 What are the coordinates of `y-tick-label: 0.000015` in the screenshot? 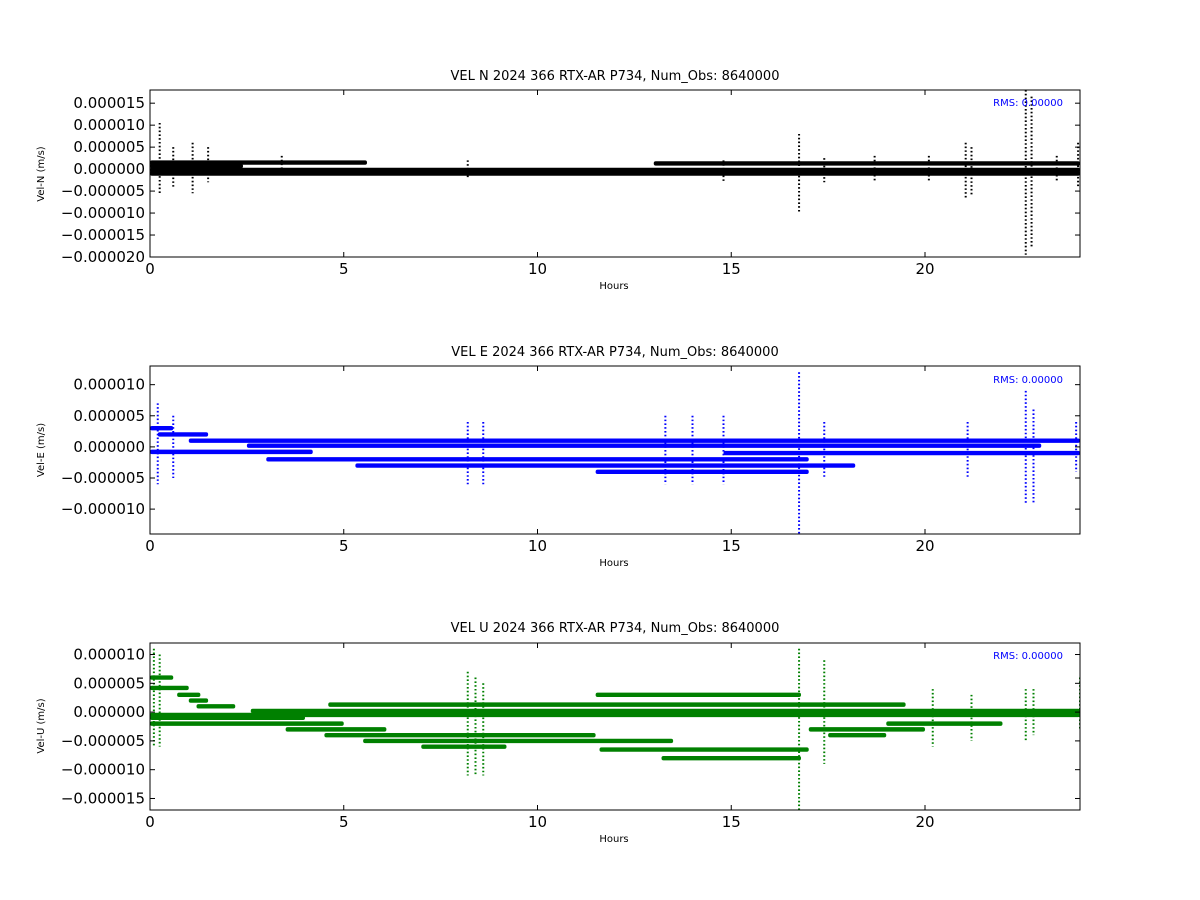 It's located at (109, 103).